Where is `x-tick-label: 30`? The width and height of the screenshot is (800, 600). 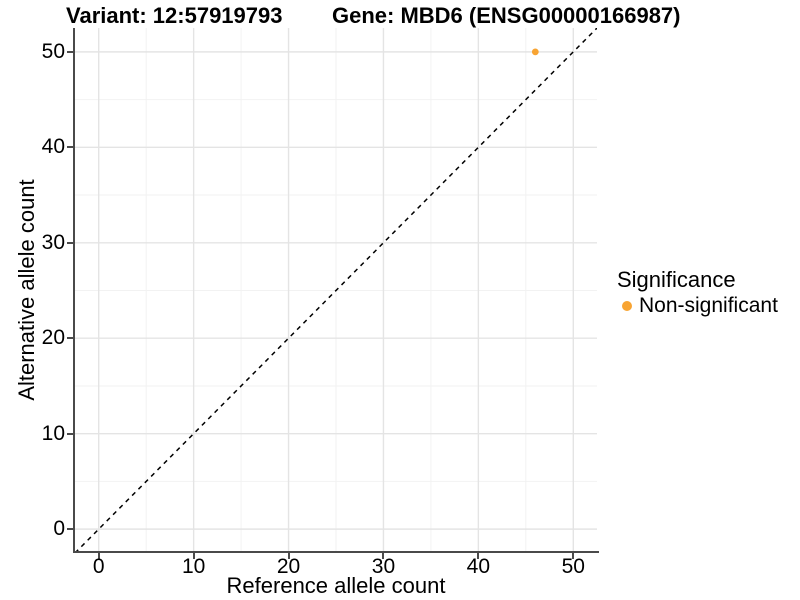 x-tick-label: 30 is located at coordinates (383, 566).